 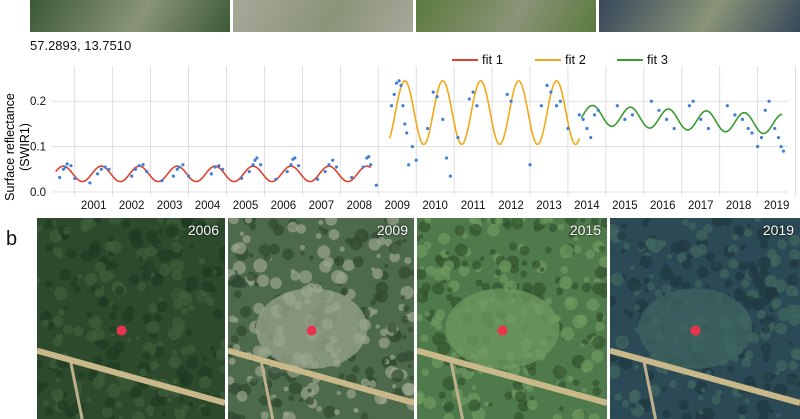 What do you see at coordinates (131, 318) in the screenshot?
I see `aerial-photo-1: 2006` at bounding box center [131, 318].